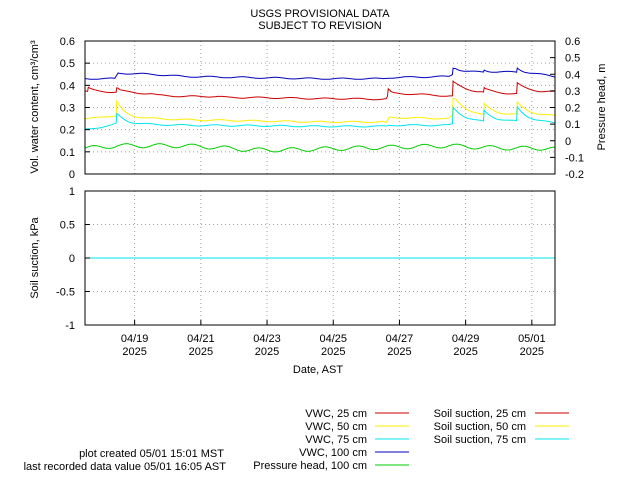 This screenshot has height=485, width=640. I want to click on series-vwc-75-cm, so click(320, 117).